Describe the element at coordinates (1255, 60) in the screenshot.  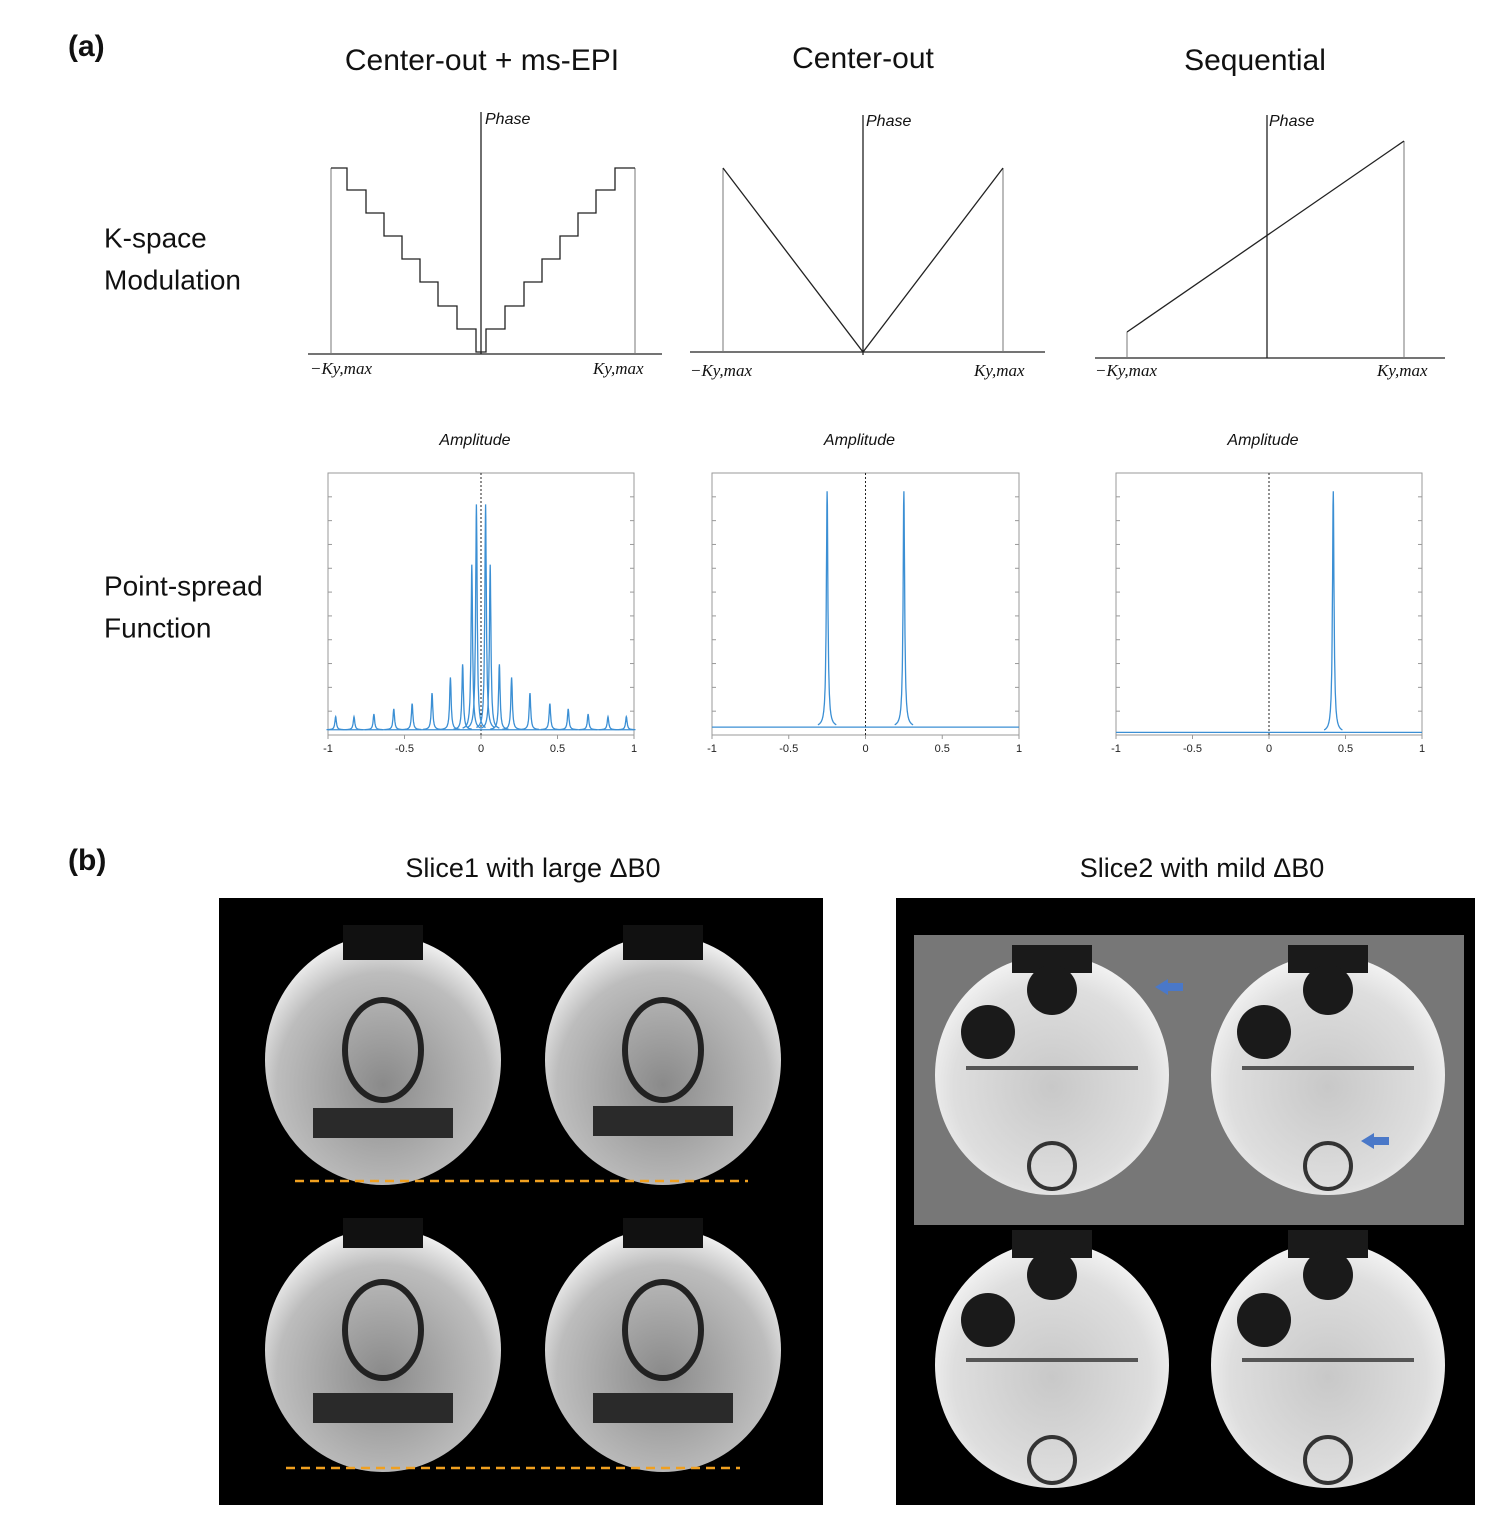
I see `column-title: Sequential` at that location.